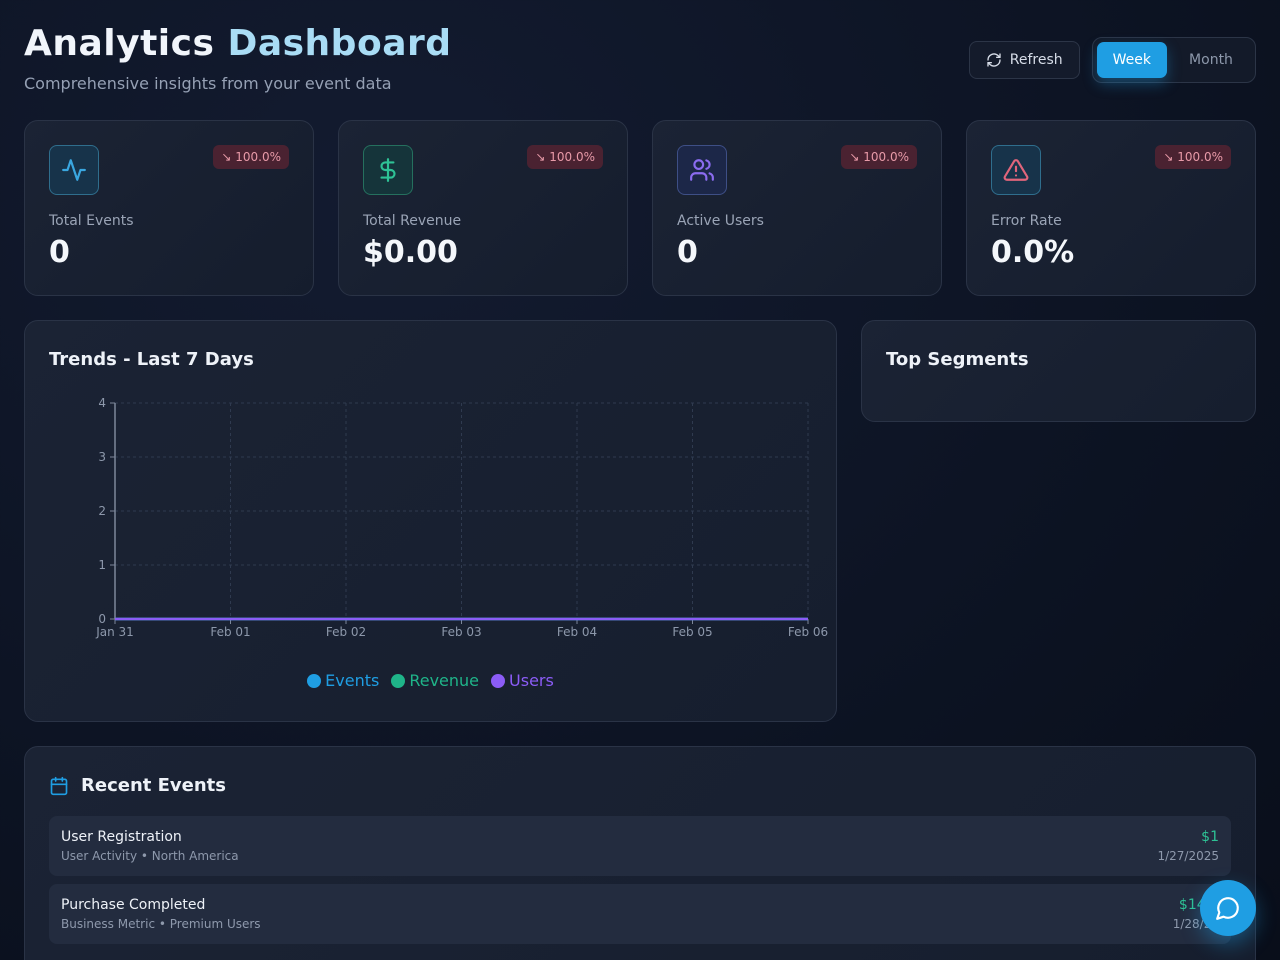 The width and height of the screenshot is (1280, 960). I want to click on x-tick-label: Feb 03, so click(461, 632).